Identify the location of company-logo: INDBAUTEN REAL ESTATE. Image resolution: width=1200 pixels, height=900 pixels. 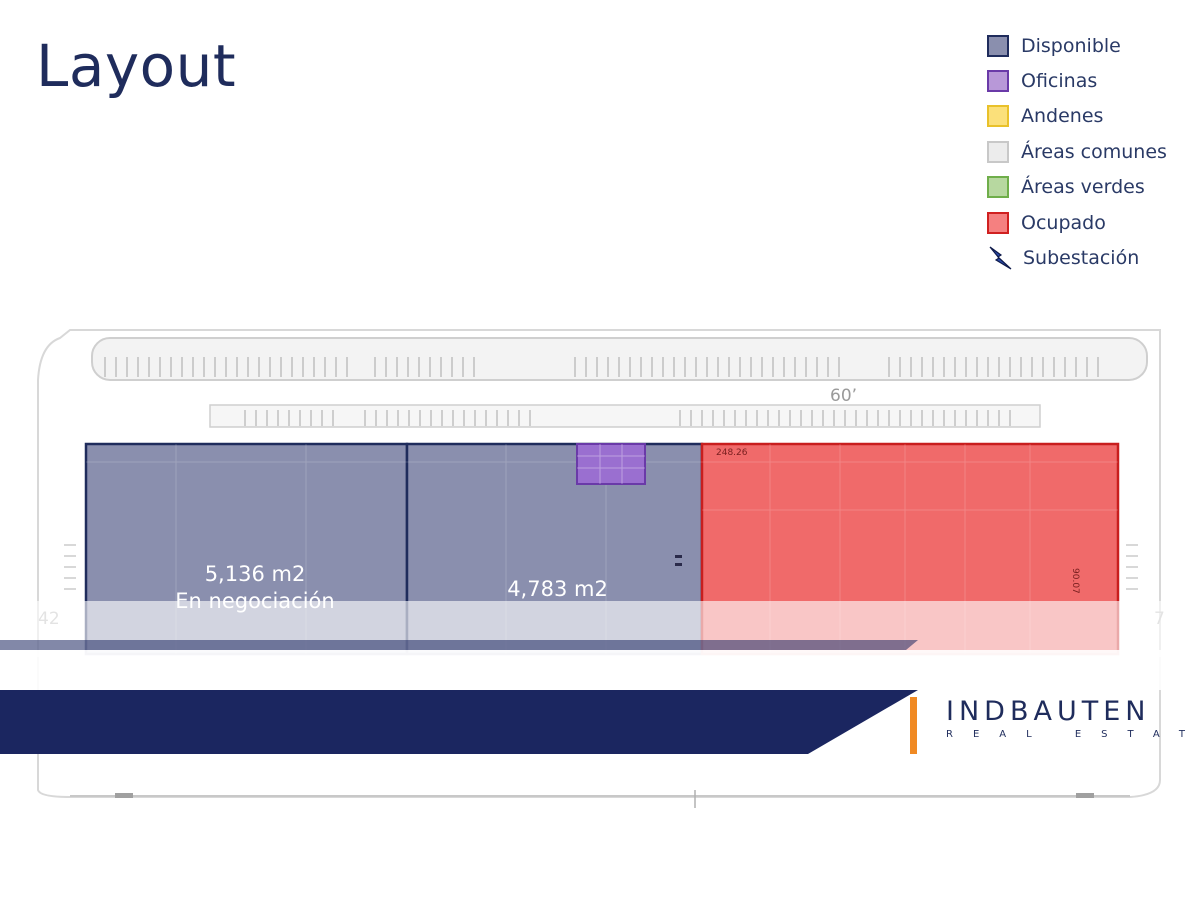
(1073, 718).